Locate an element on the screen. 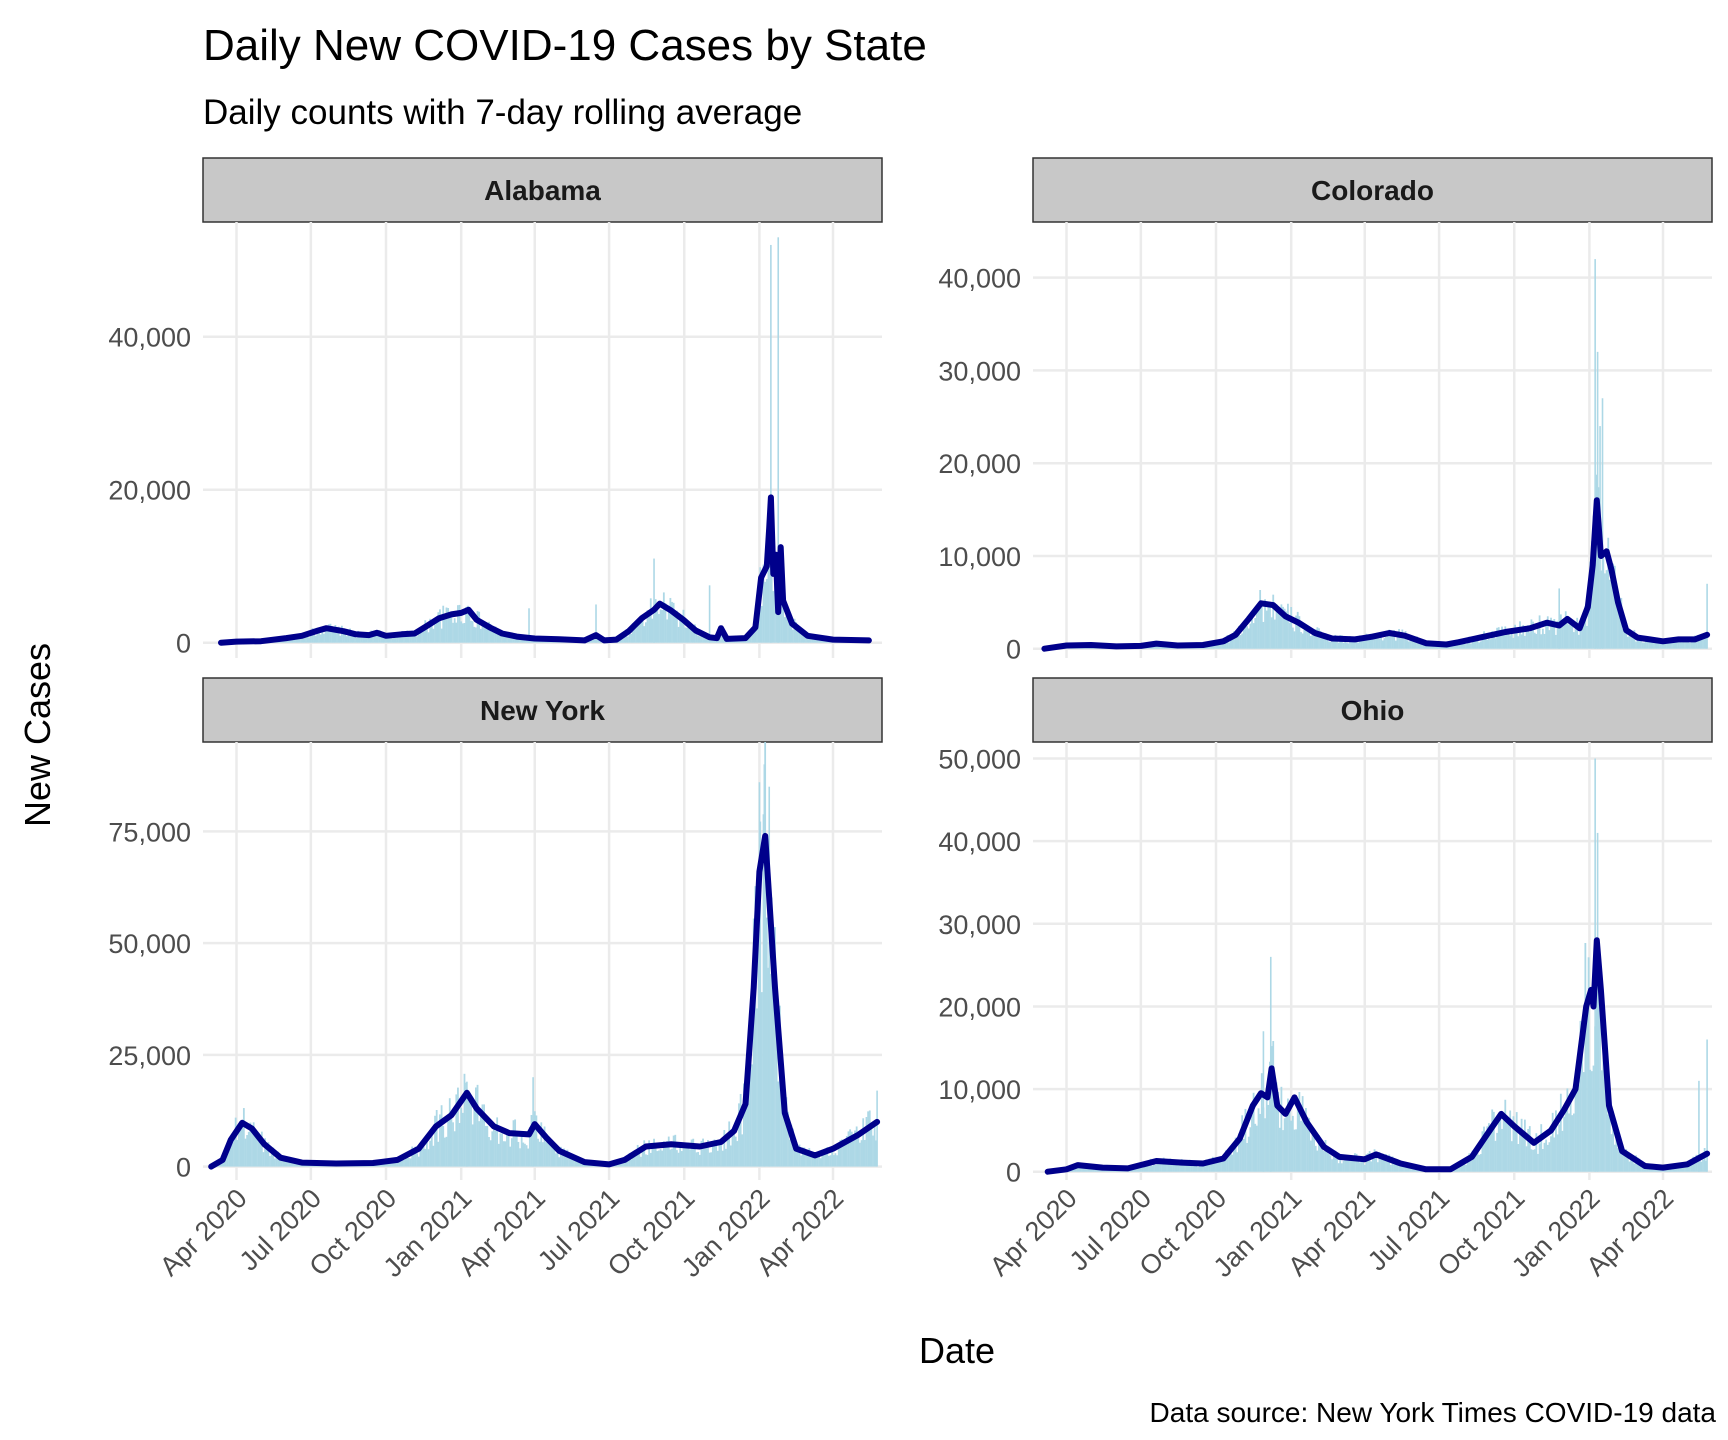 The width and height of the screenshot is (1728, 1440). facet-strip is located at coordinates (542, 190).